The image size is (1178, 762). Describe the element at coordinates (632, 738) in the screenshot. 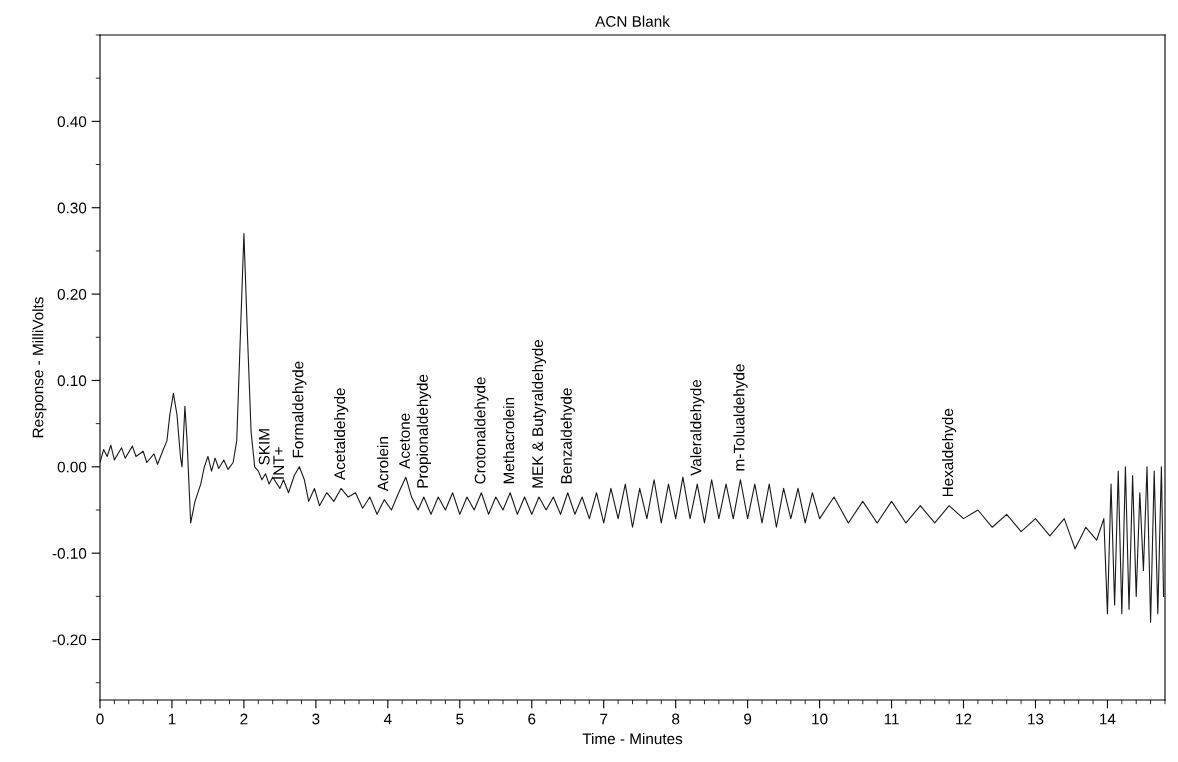

I see `x-axis-title: Time - Minutes` at that location.